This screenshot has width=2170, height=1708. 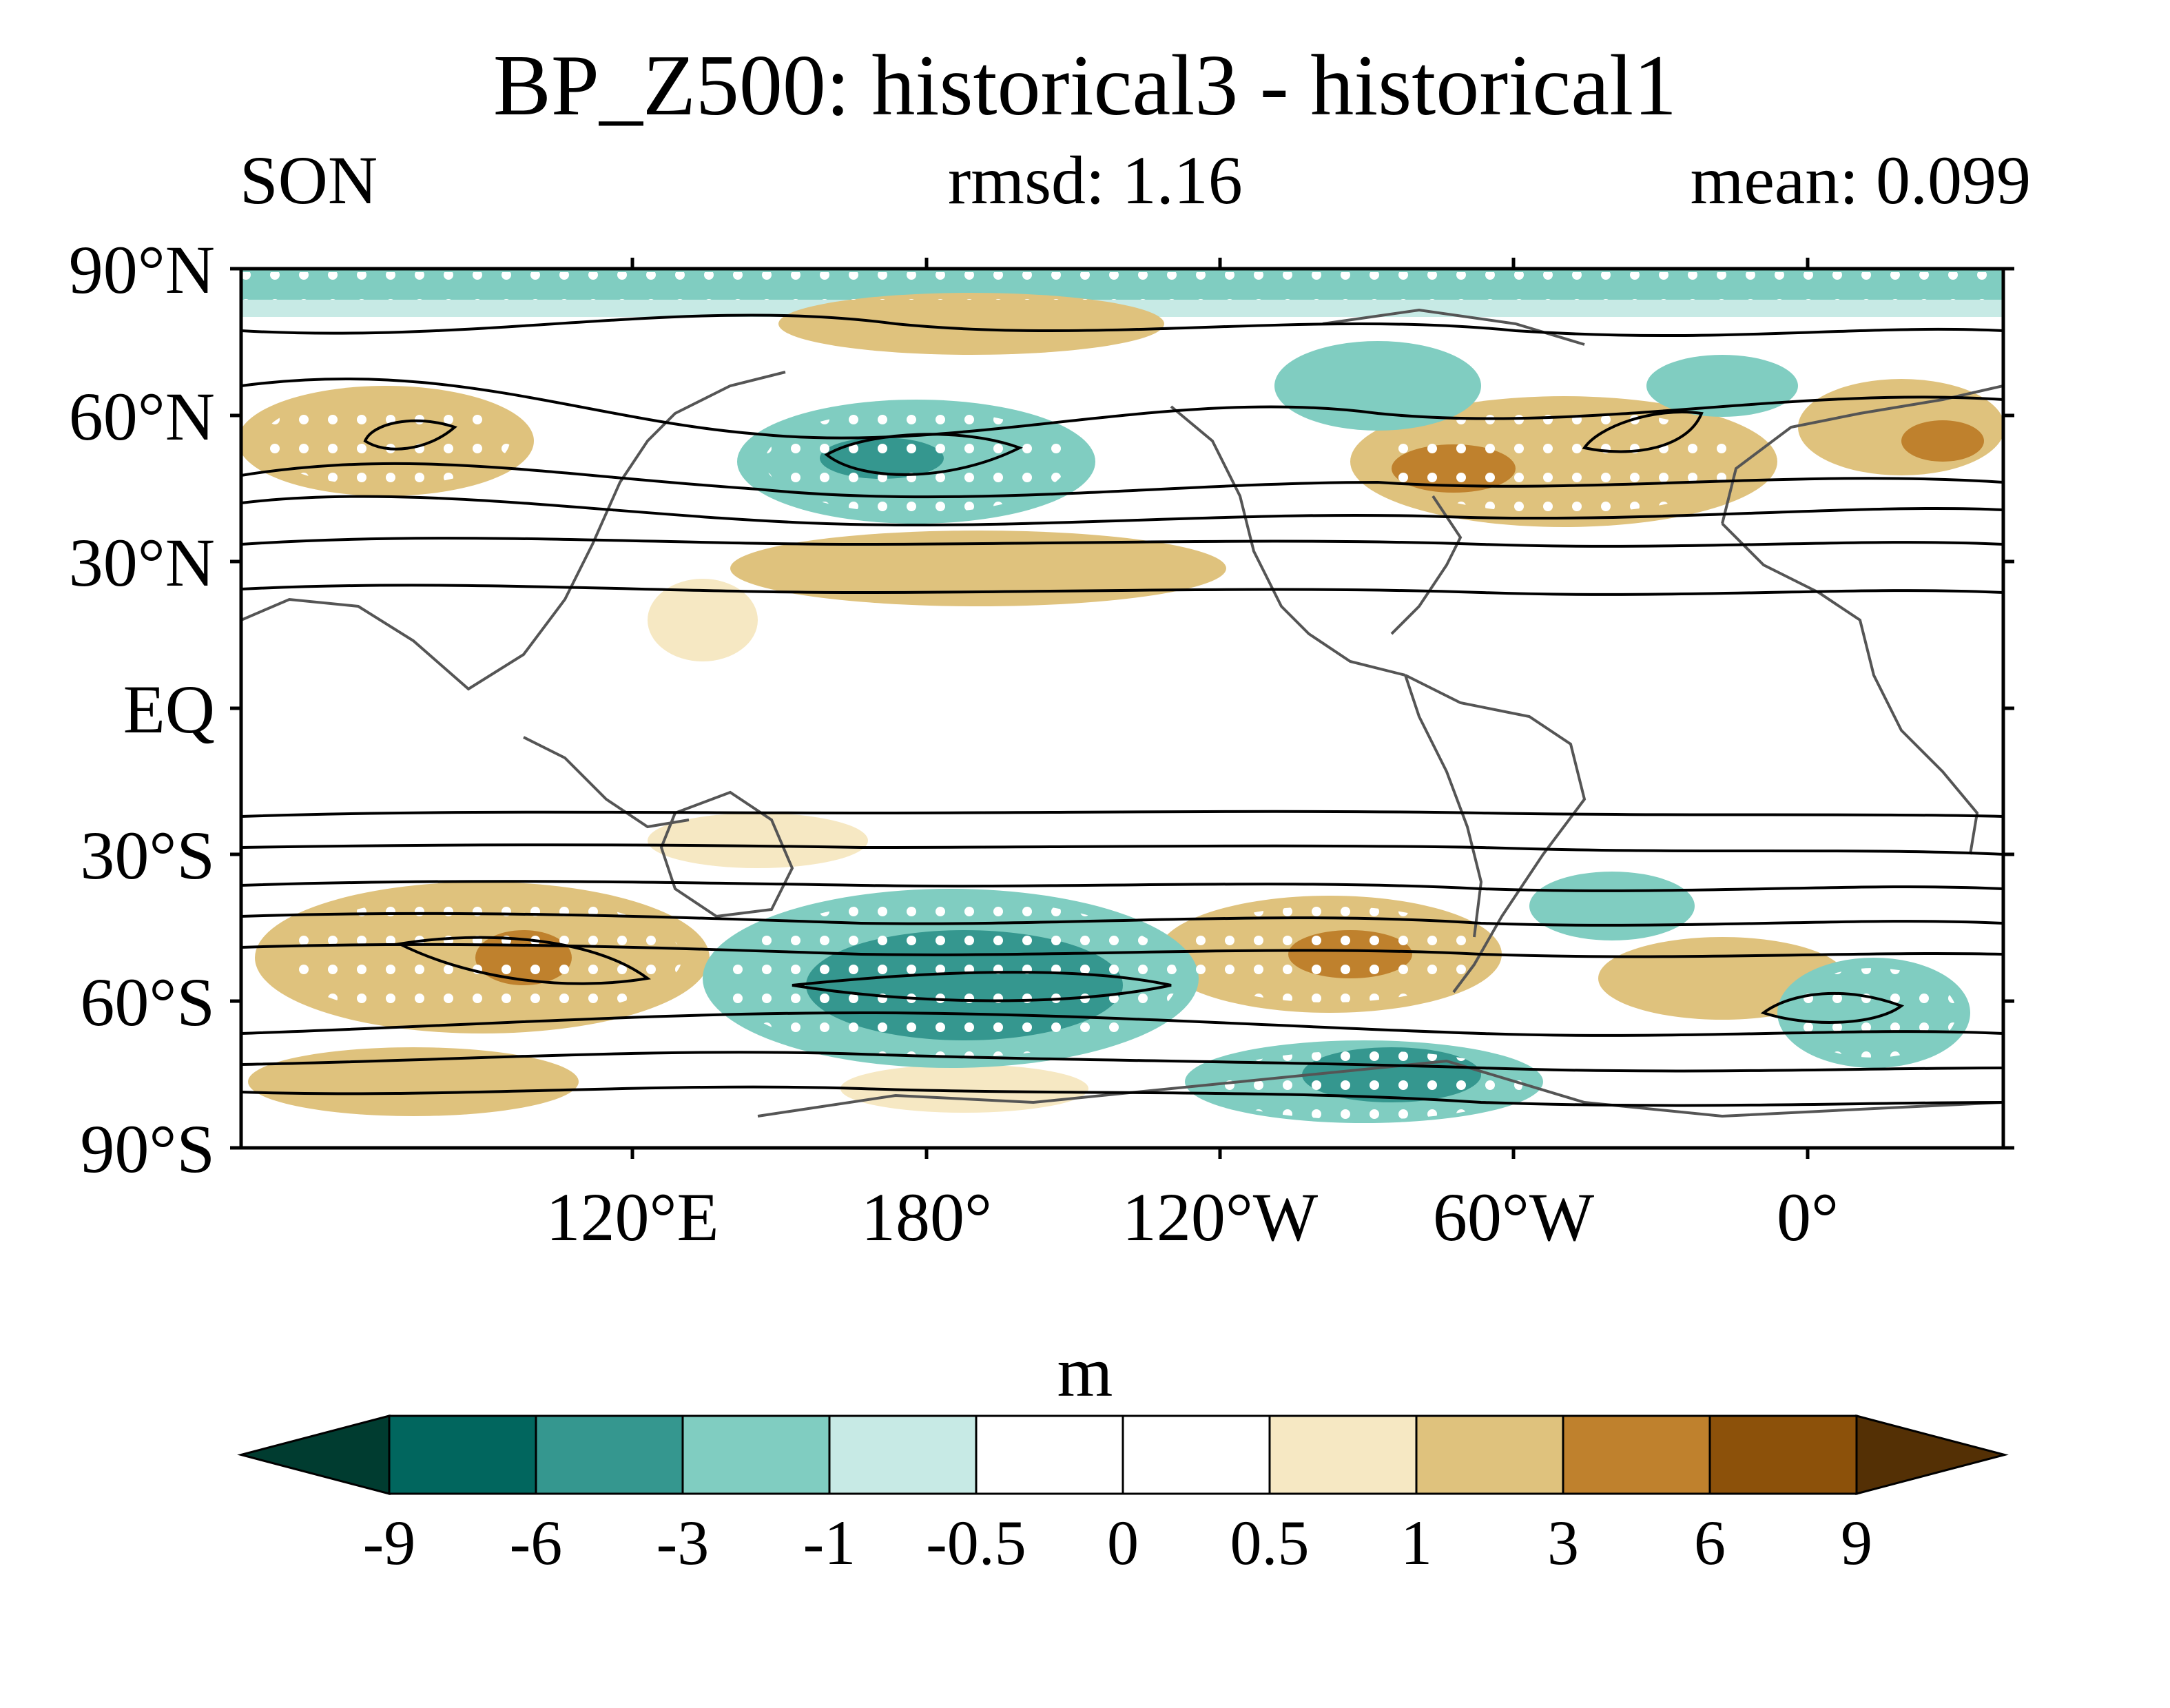 What do you see at coordinates (1643, 432) in the screenshot?
I see `contour-nh-low-atlantic` at bounding box center [1643, 432].